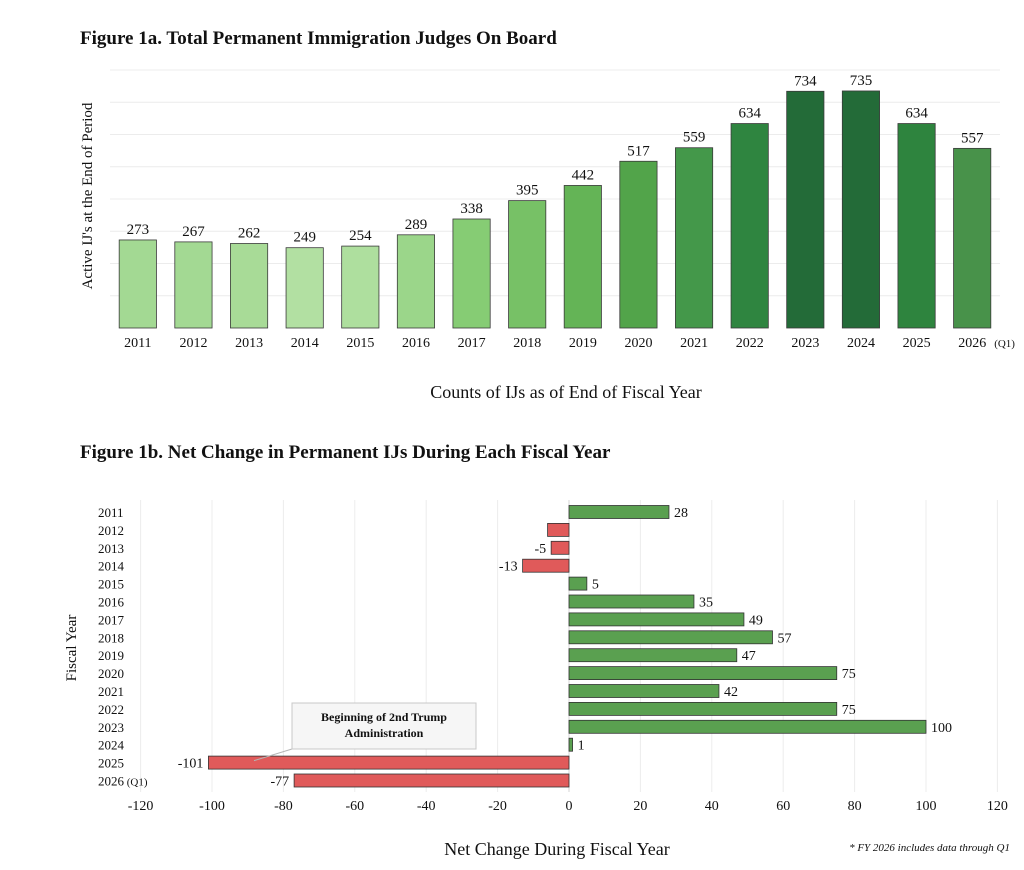 The height and width of the screenshot is (870, 1024). Describe the element at coordinates (304, 238) in the screenshot. I see `data-label-2014: 249` at that location.